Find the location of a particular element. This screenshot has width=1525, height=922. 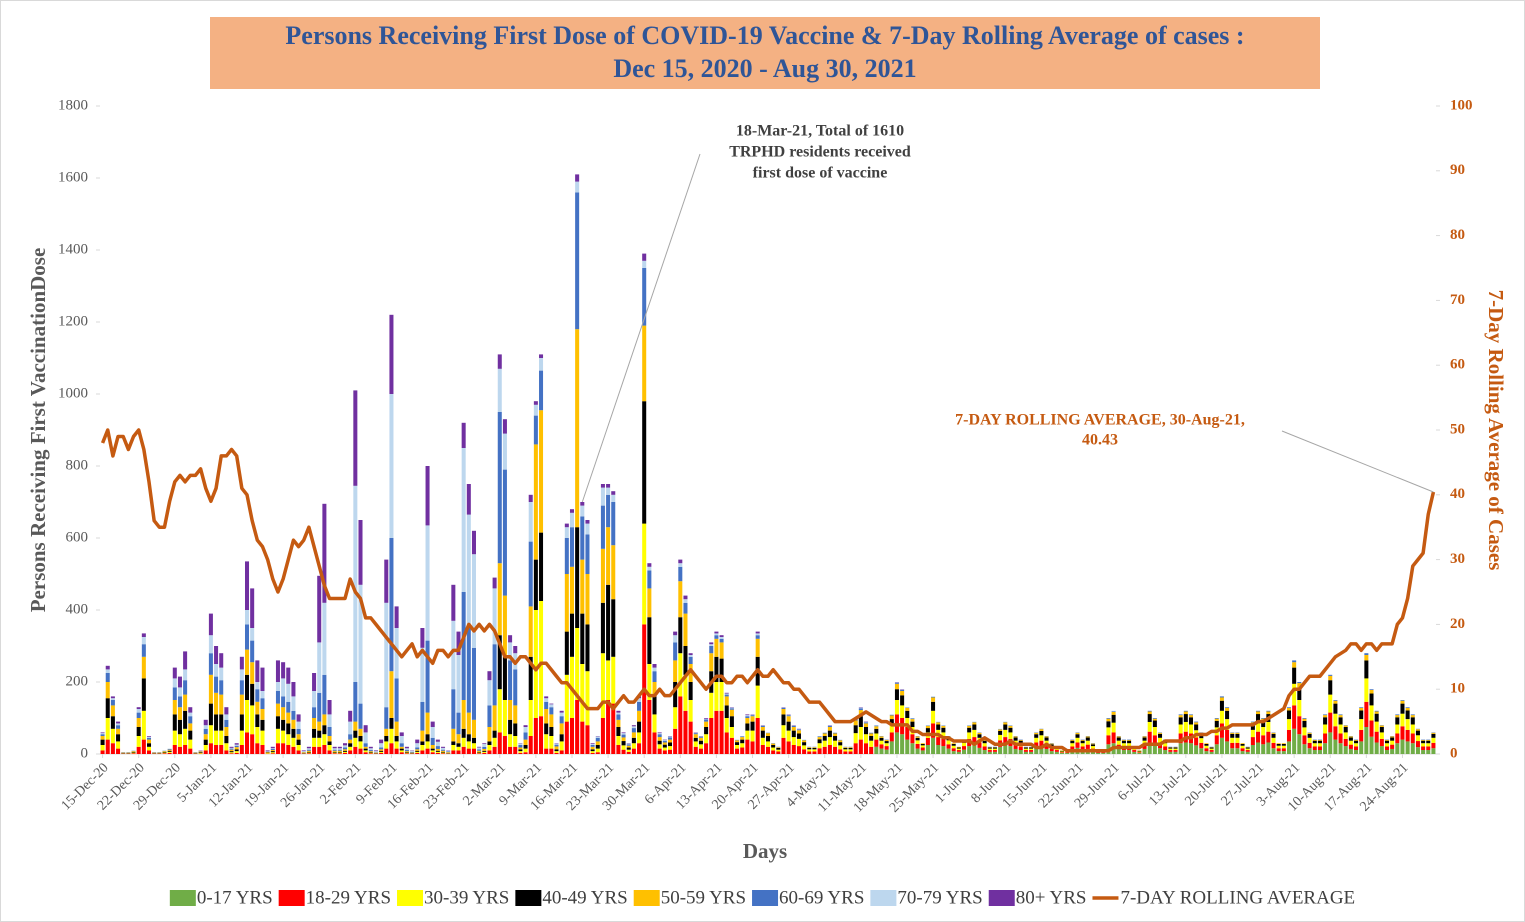

y-axis-title: Persons Receiving First VaccinationDose is located at coordinates (38, 430).